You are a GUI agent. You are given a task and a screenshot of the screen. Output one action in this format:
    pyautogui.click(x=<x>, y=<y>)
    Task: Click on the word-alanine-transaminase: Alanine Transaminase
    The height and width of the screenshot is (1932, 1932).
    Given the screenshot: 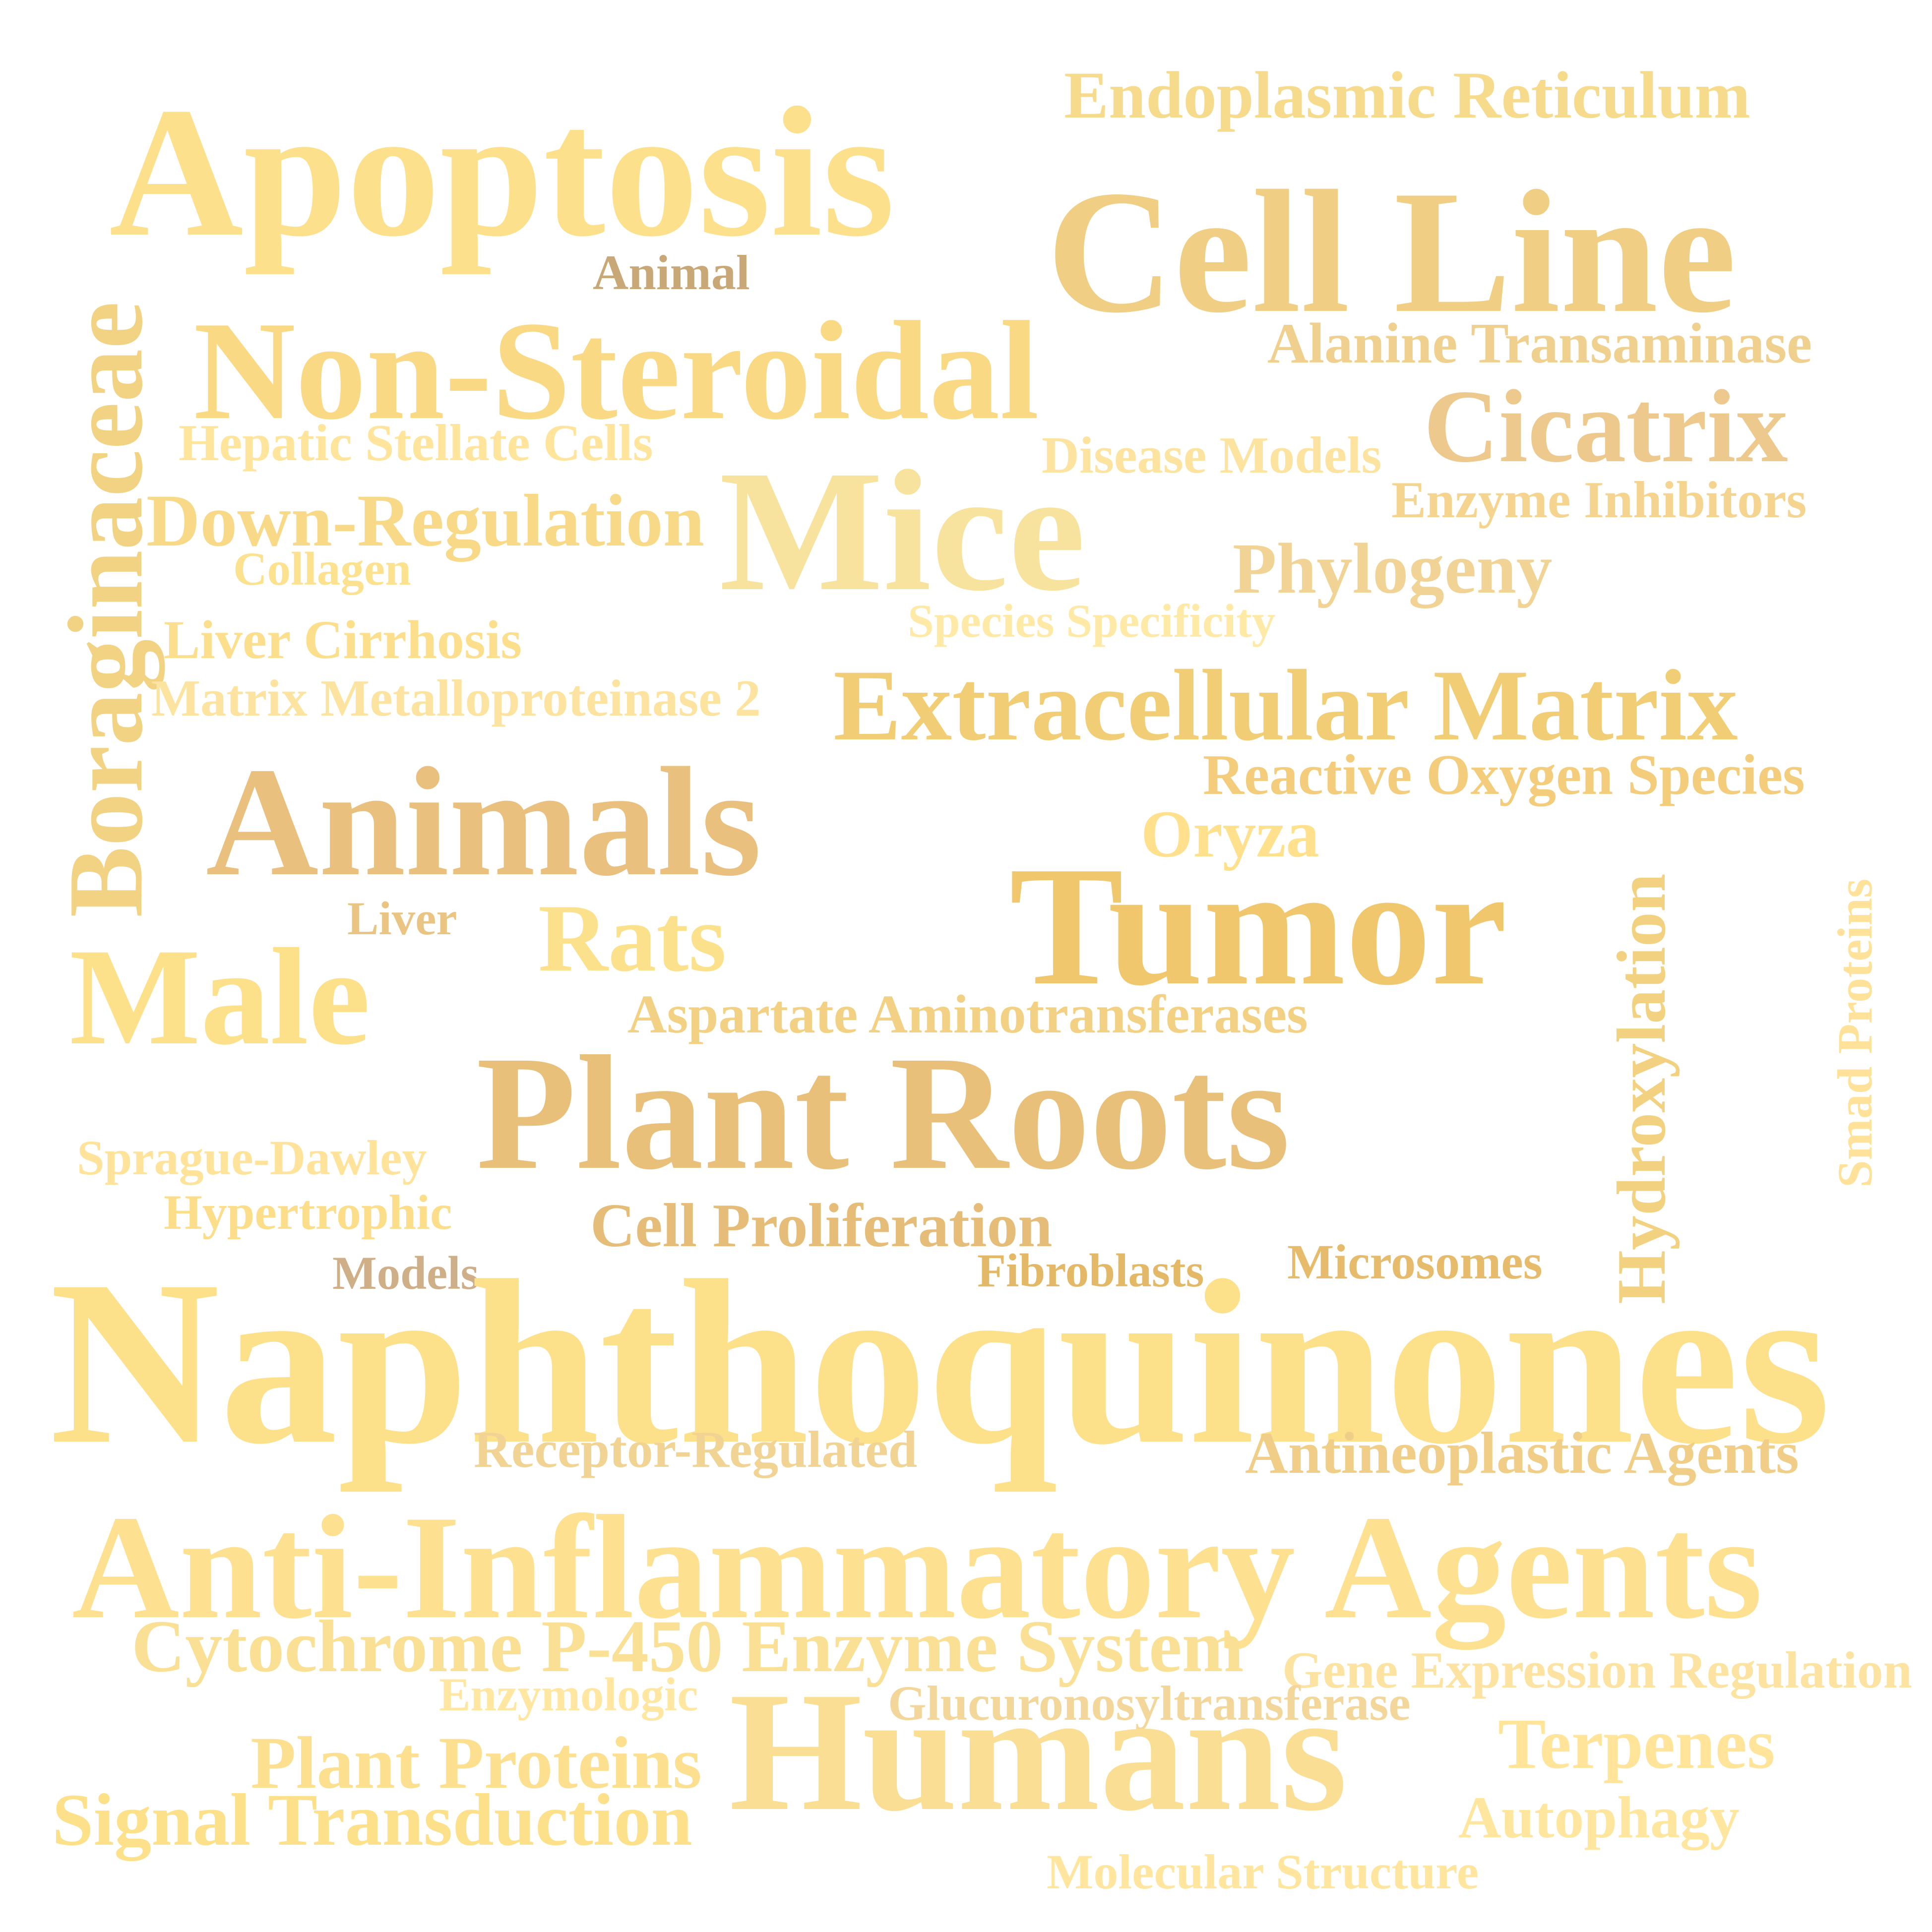 What is the action you would take?
    pyautogui.click(x=1539, y=343)
    